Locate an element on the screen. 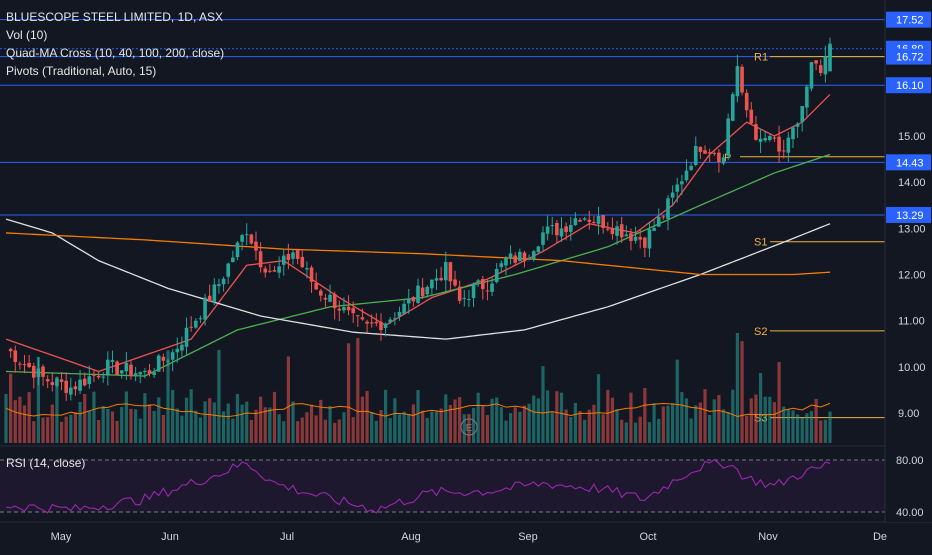 Image resolution: width=932 pixels, height=555 pixels. price-tag is located at coordinates (908, 85).